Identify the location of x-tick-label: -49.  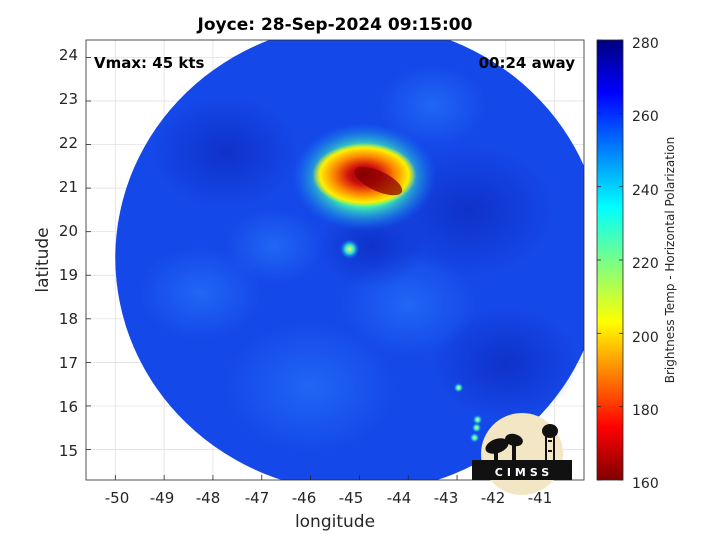
(162, 498).